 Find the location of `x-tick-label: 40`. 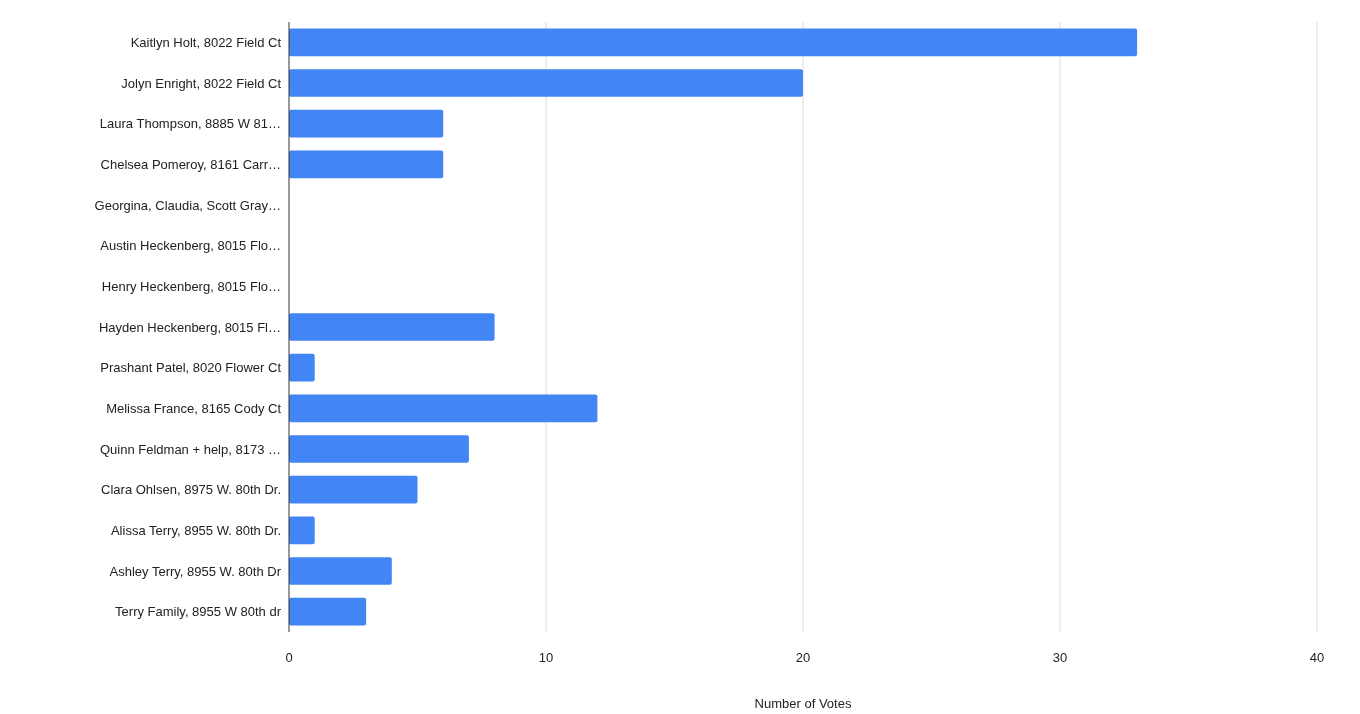

x-tick-label: 40 is located at coordinates (1317, 657).